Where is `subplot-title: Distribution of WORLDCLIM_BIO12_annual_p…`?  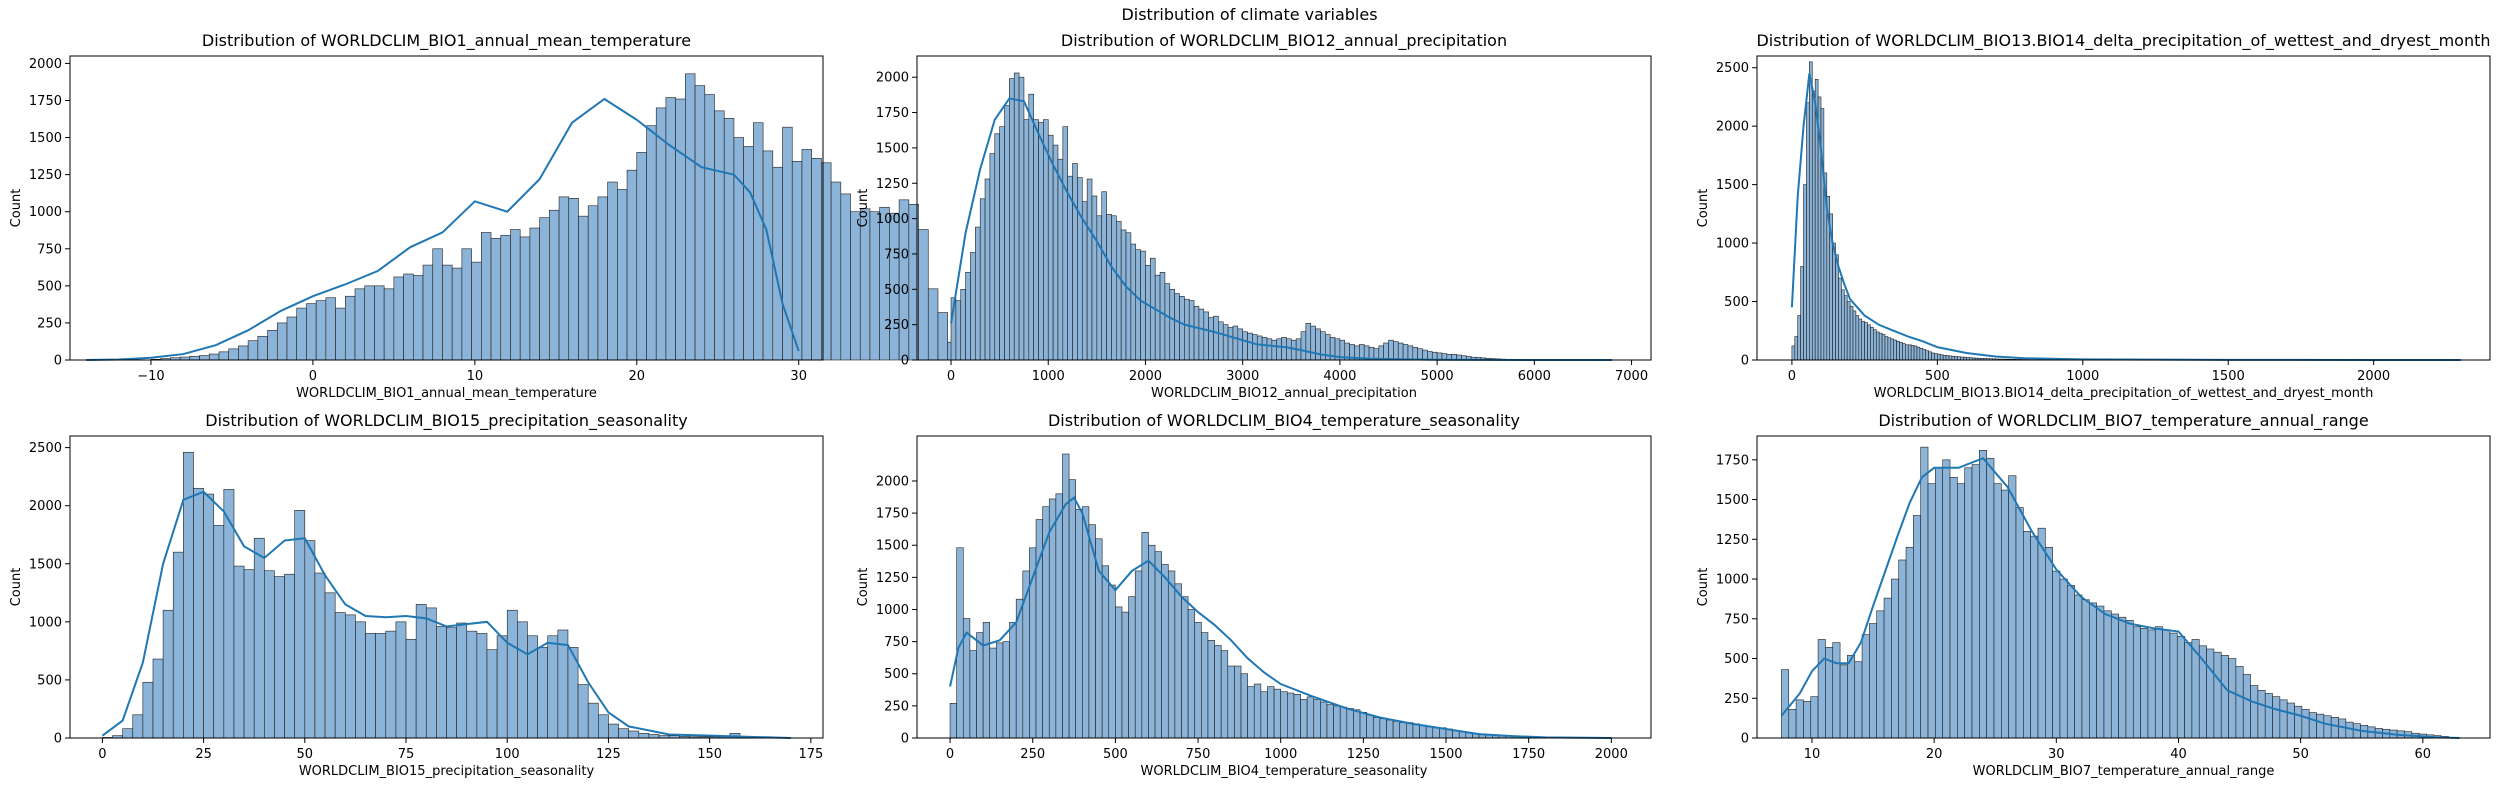
subplot-title: Distribution of WORLDCLIM_BIO12_annual_p… is located at coordinates (1284, 41).